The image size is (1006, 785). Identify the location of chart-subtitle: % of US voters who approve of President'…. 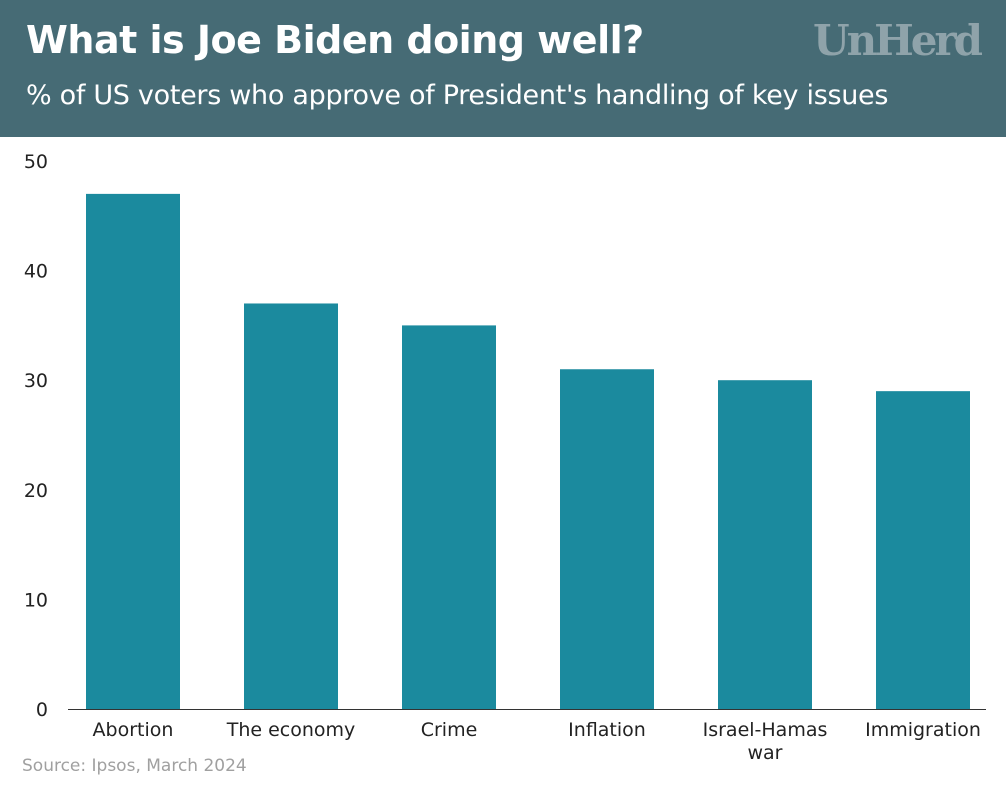
(457, 95).